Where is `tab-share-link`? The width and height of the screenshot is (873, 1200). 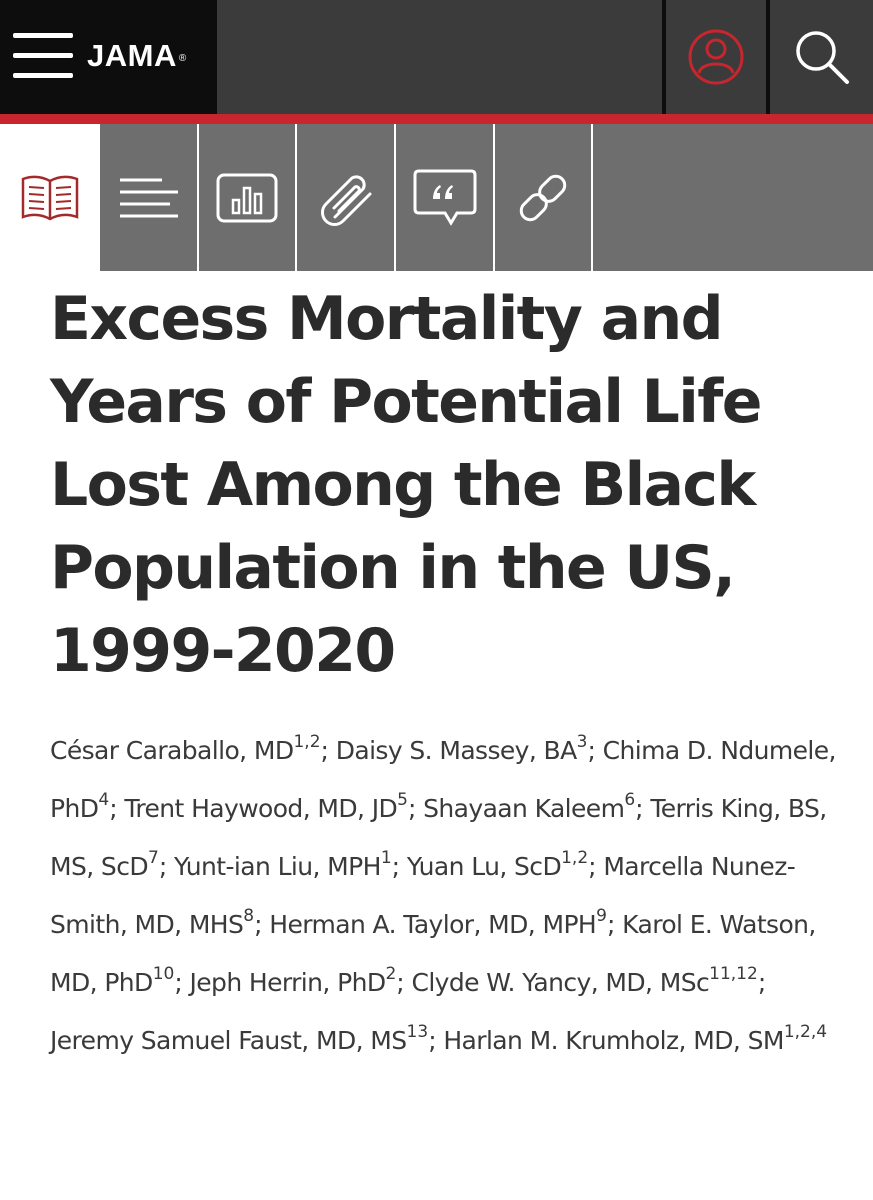
tab-share-link is located at coordinates (543, 197).